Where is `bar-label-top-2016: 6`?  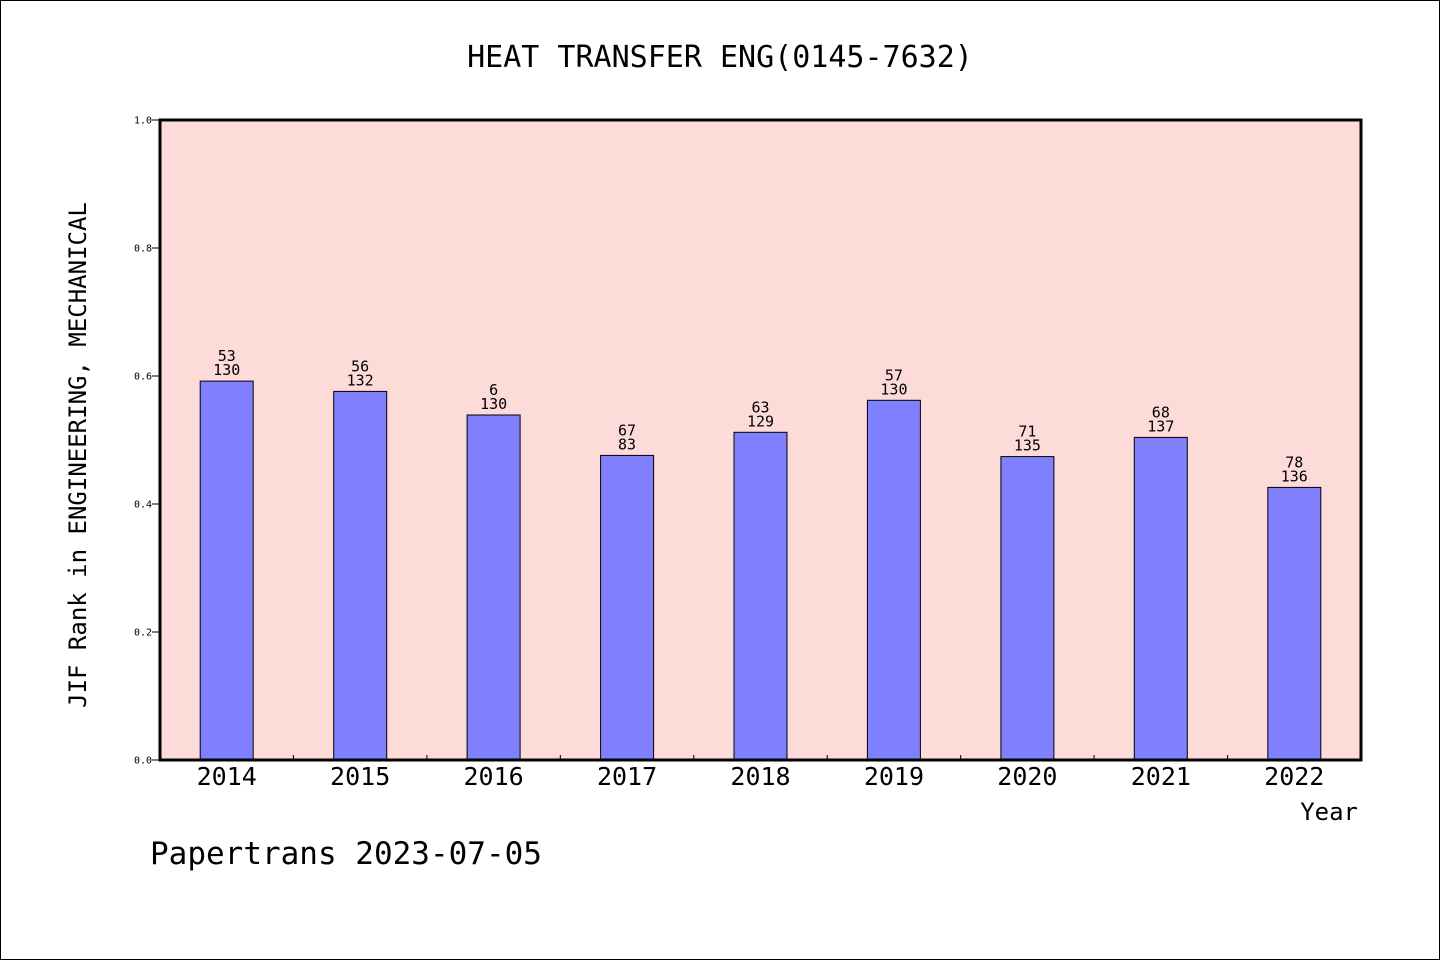
bar-label-top-2016: 6 is located at coordinates (493, 390).